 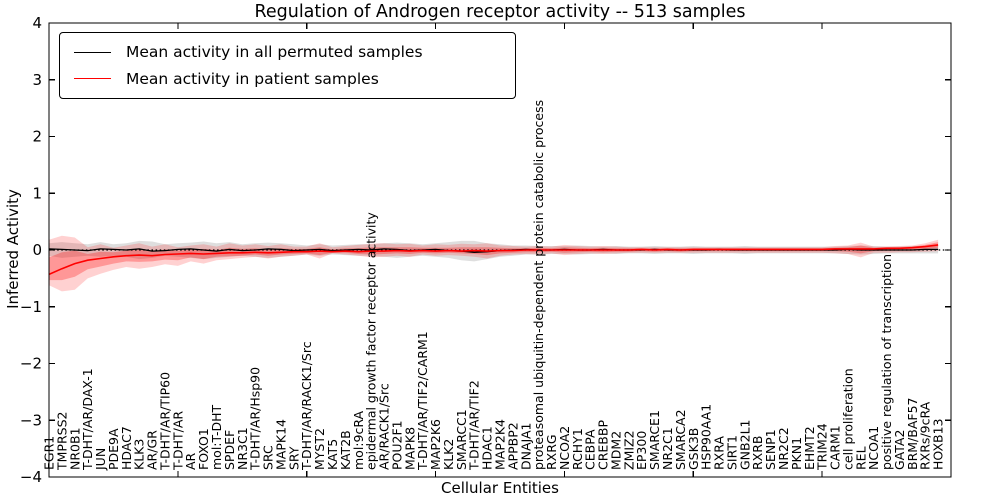 I want to click on x-category-label: TRIM24, so click(x=822, y=447).